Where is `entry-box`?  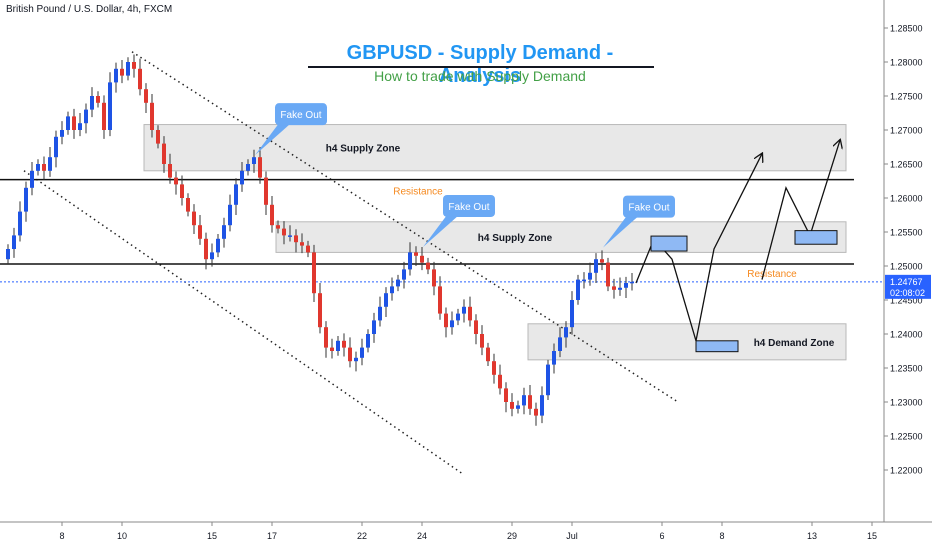 entry-box is located at coordinates (669, 243).